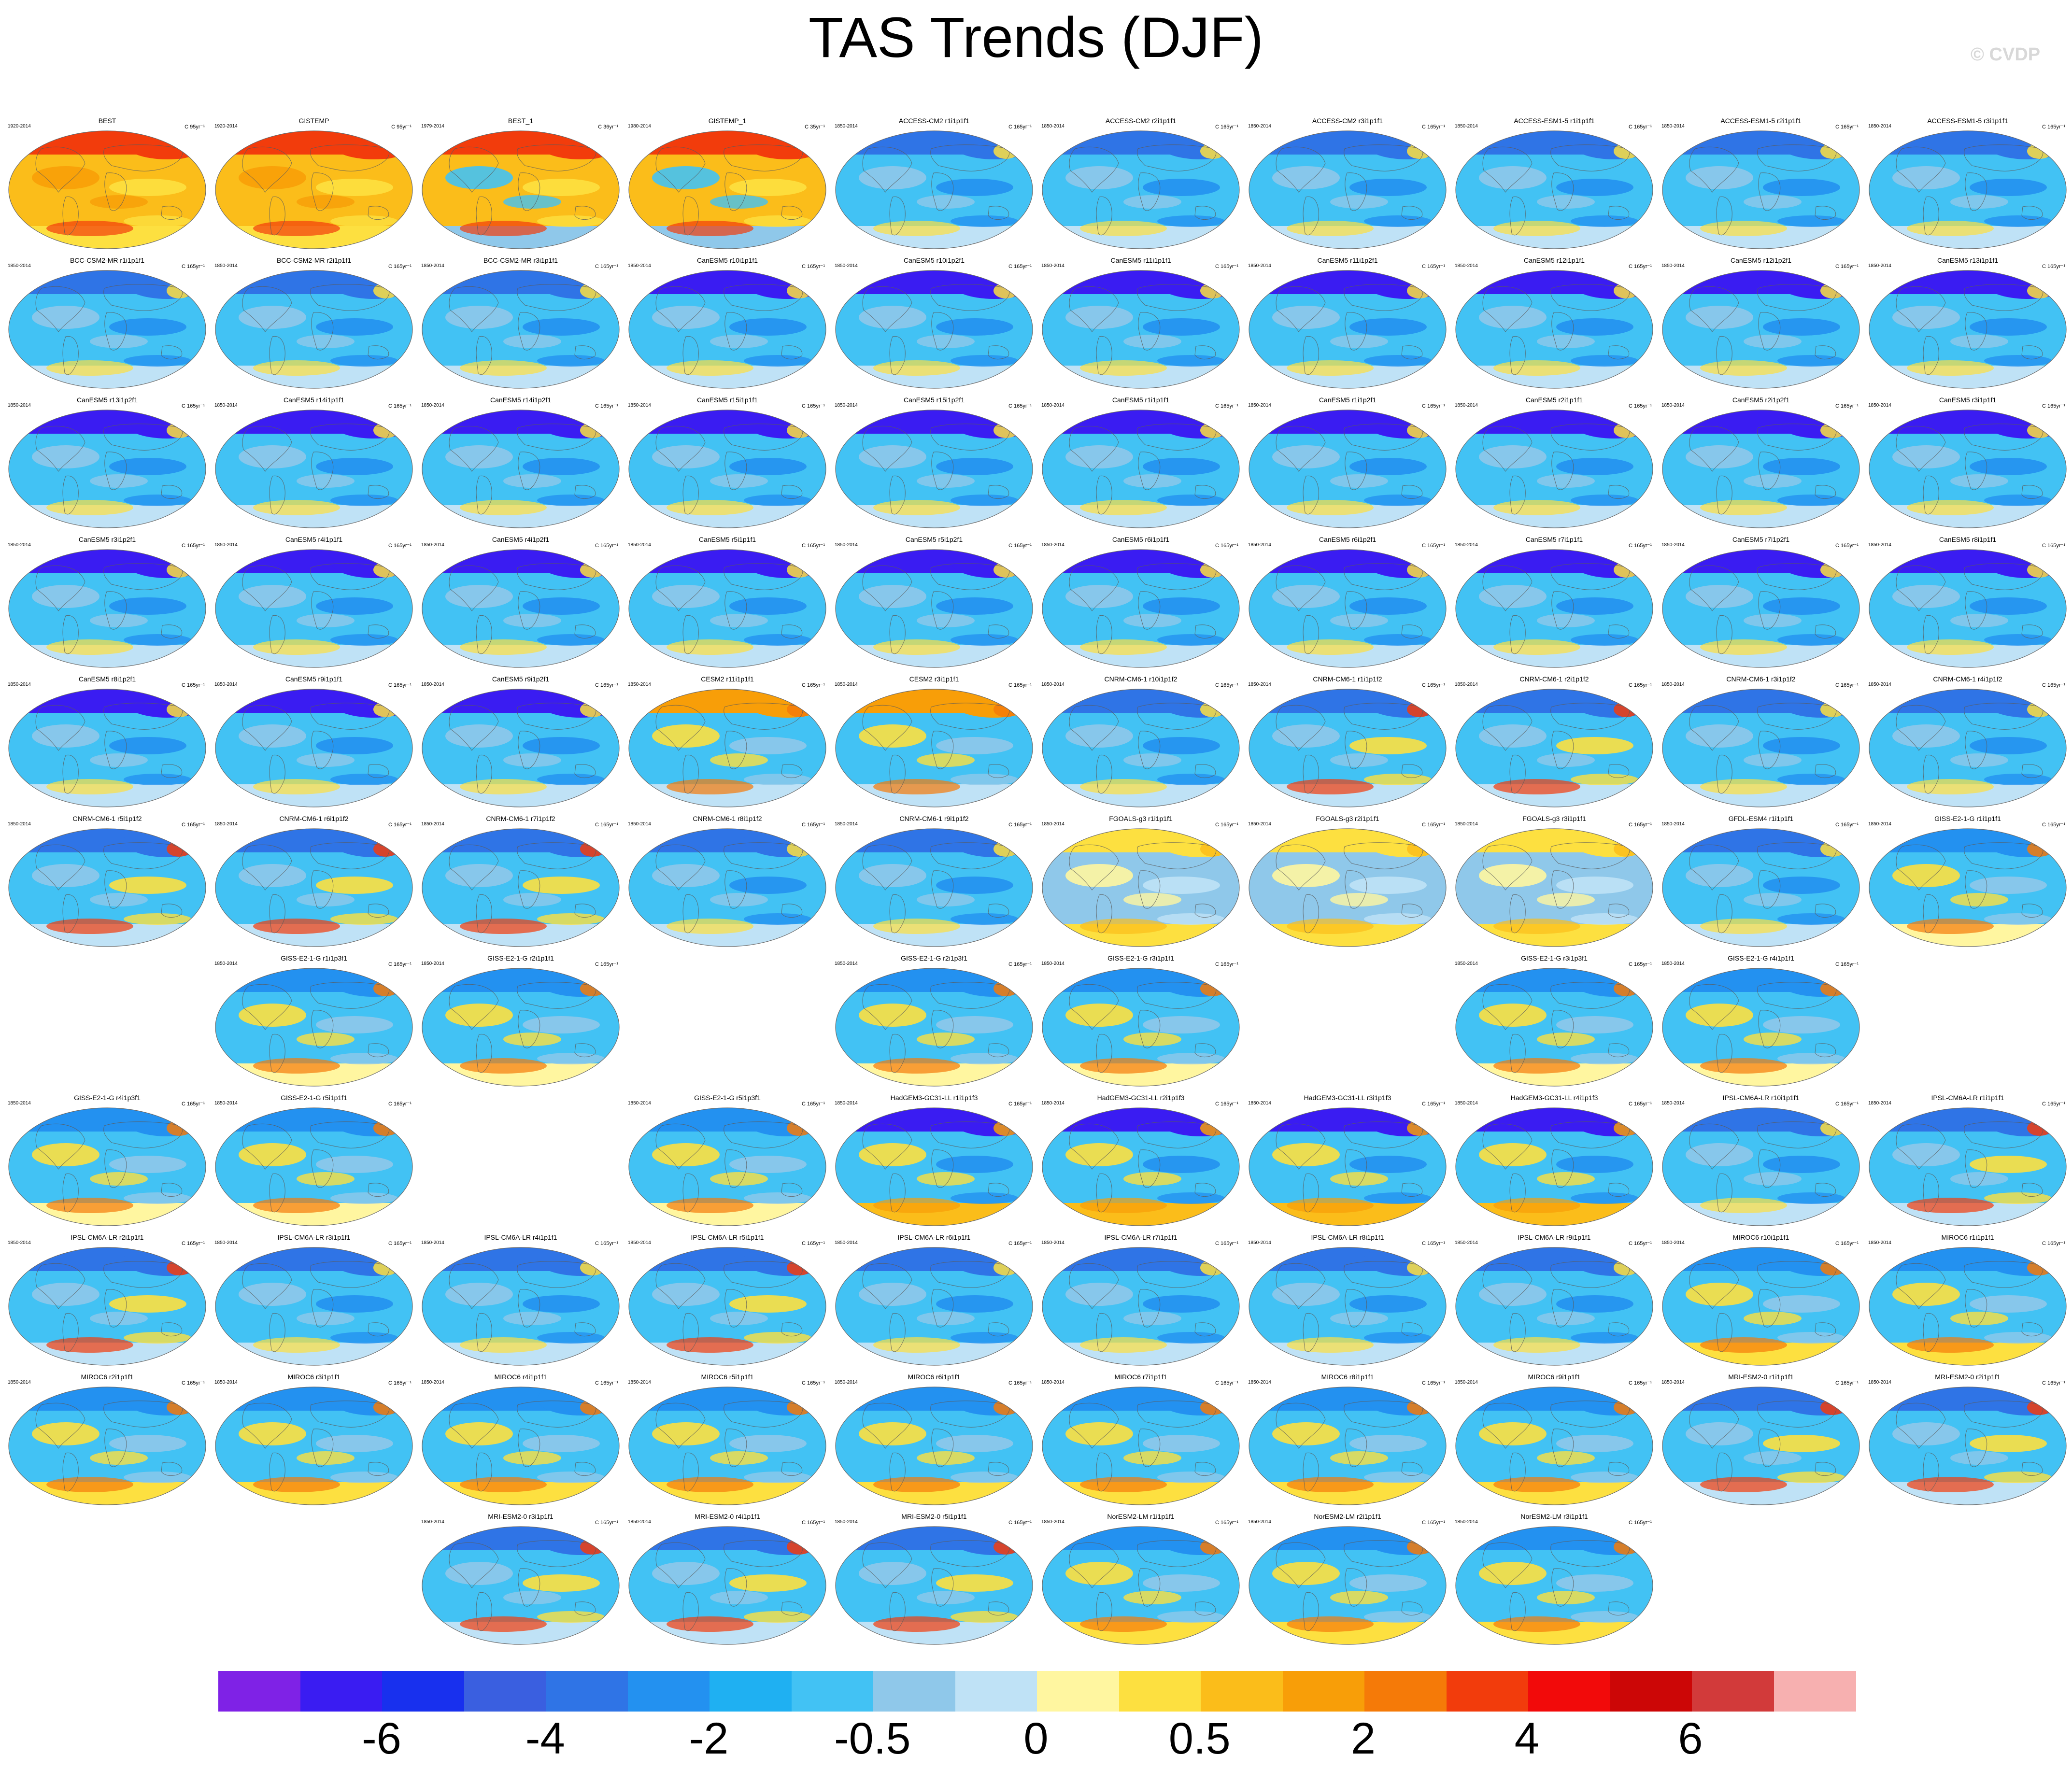  Describe the element at coordinates (1141, 679) in the screenshot. I see `panel-title: CNRM-CM6-1 r10i1p1f2` at that location.